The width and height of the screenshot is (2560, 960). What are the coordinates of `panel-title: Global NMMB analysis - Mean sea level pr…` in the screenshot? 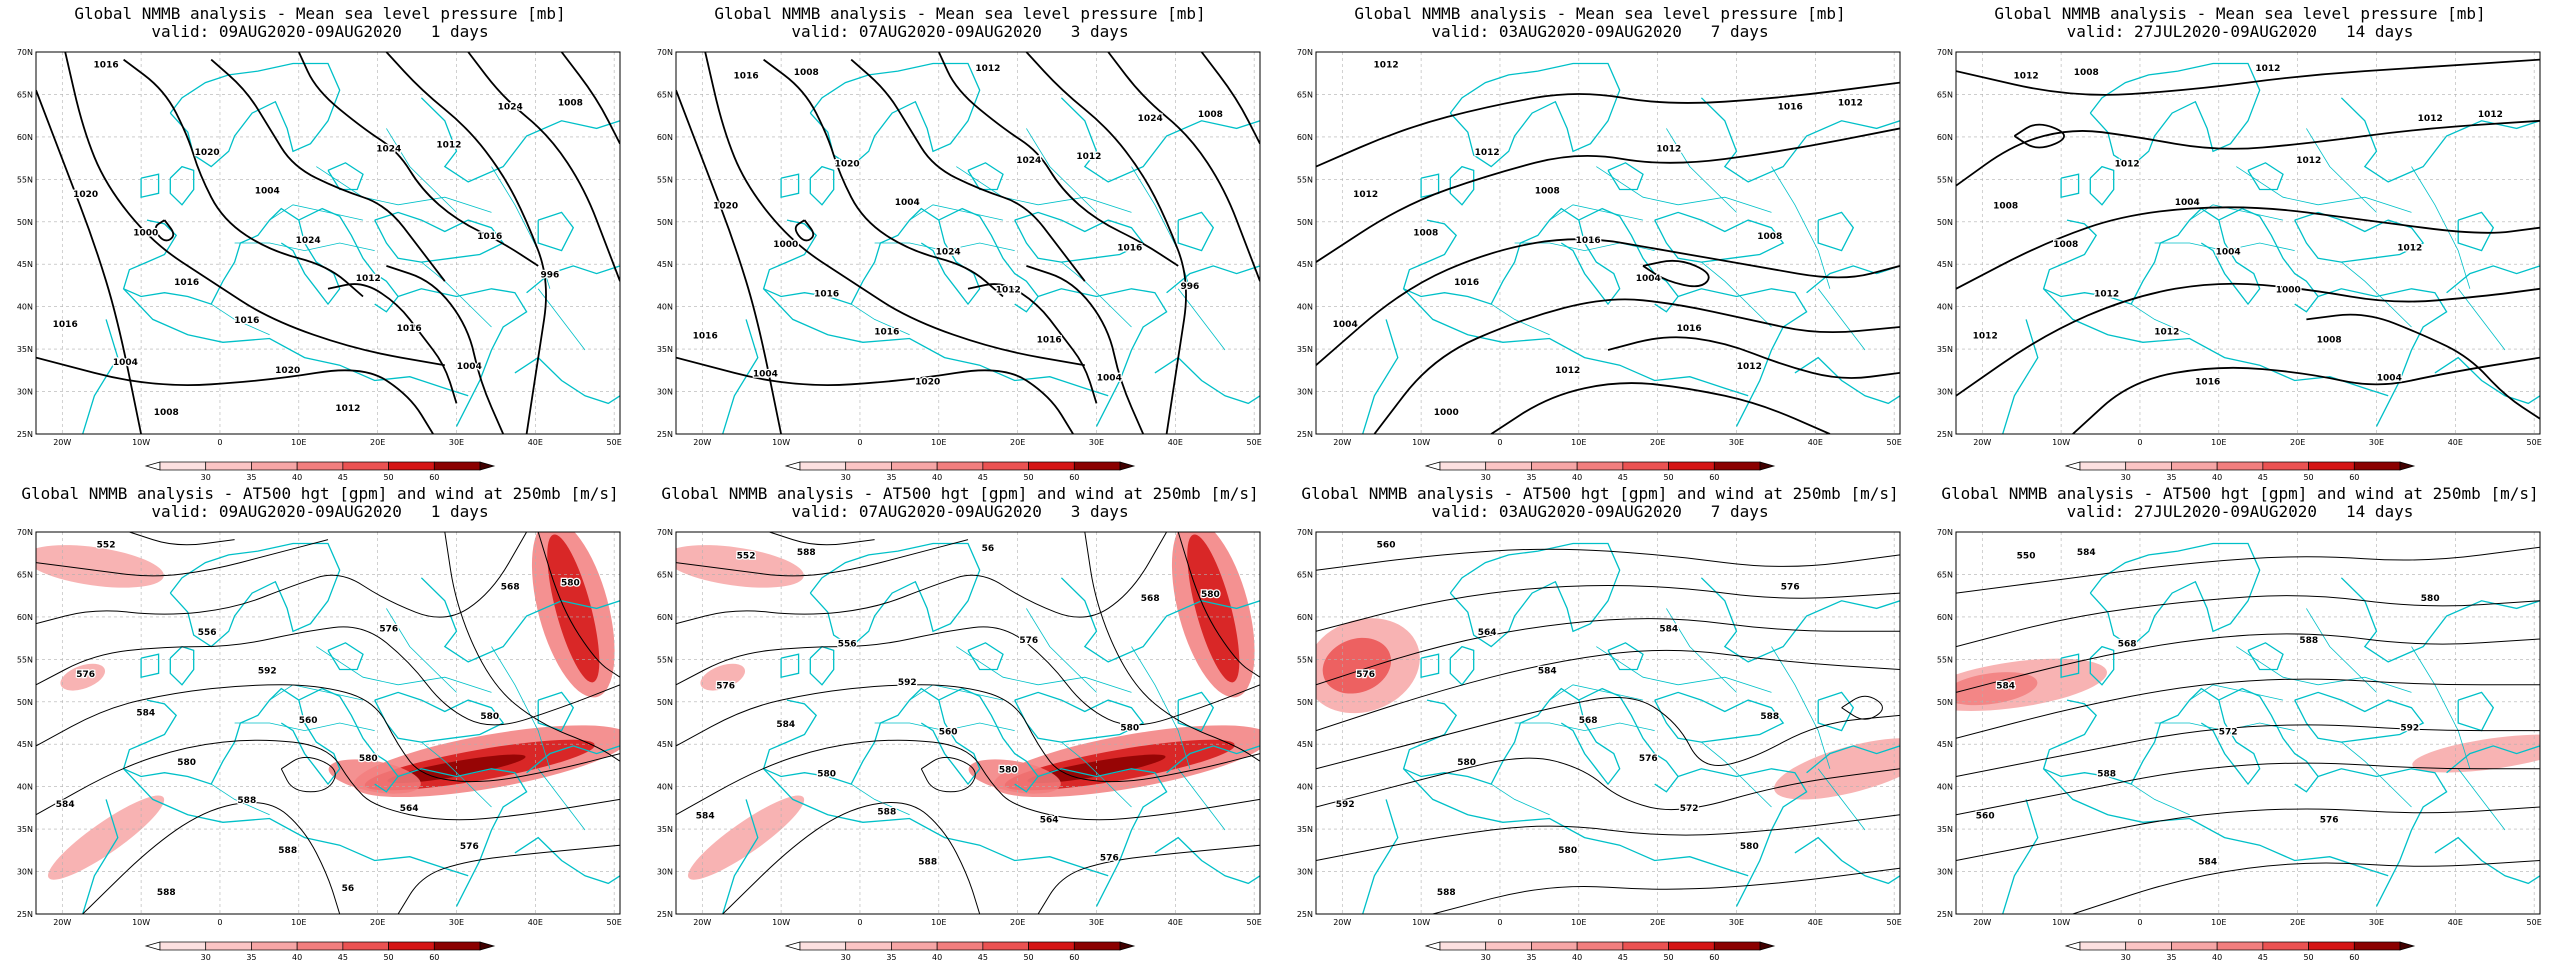 It's located at (320, 13).